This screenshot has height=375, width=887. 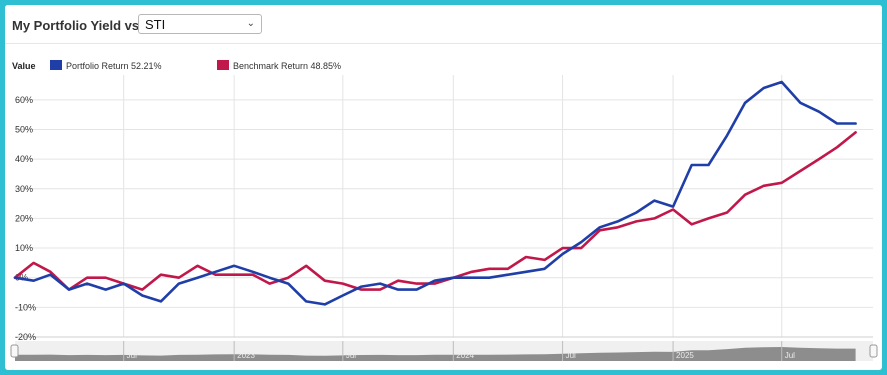 What do you see at coordinates (24, 159) in the screenshot?
I see `y-tick-label: 40%` at bounding box center [24, 159].